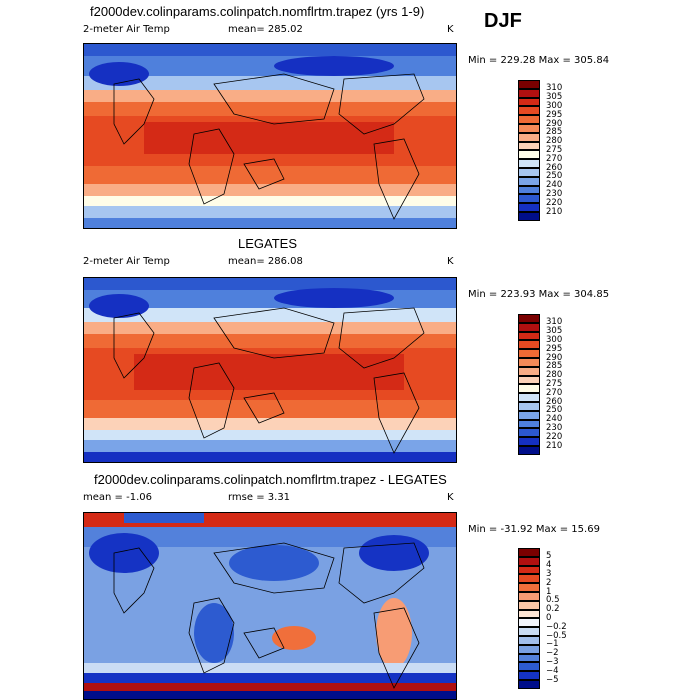 This screenshot has height=700, width=700. What do you see at coordinates (549, 617) in the screenshot?
I see `colorbar-tick-label: 0` at bounding box center [549, 617].